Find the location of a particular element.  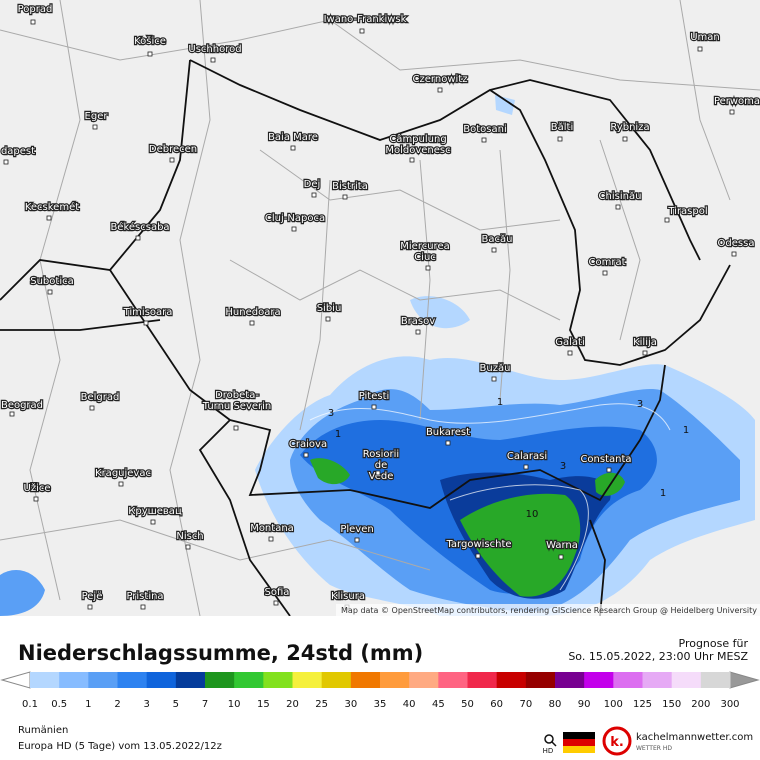

city-label: Rosiorii de Vede is located at coordinates (381, 465).